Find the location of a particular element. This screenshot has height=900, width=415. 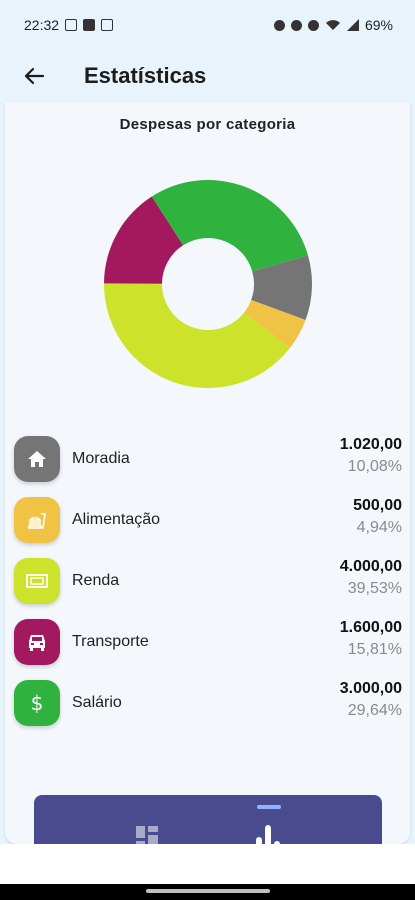

category-row: $ Salário 3.000,00 29,64% is located at coordinates (210, 702).